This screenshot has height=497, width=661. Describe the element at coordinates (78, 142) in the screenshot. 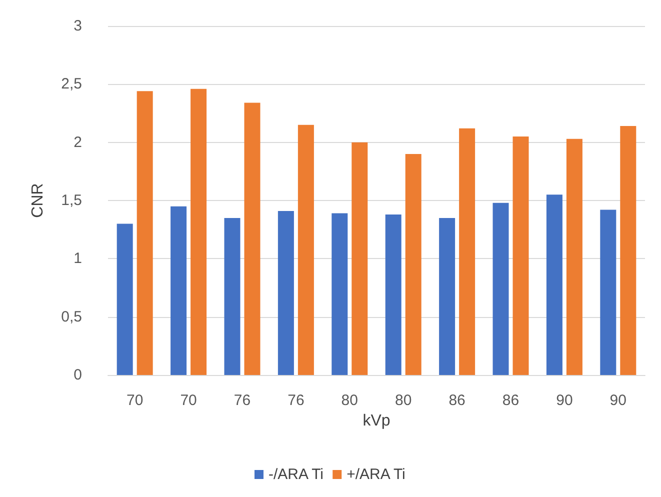

I see `y-tick-label: 2` at that location.